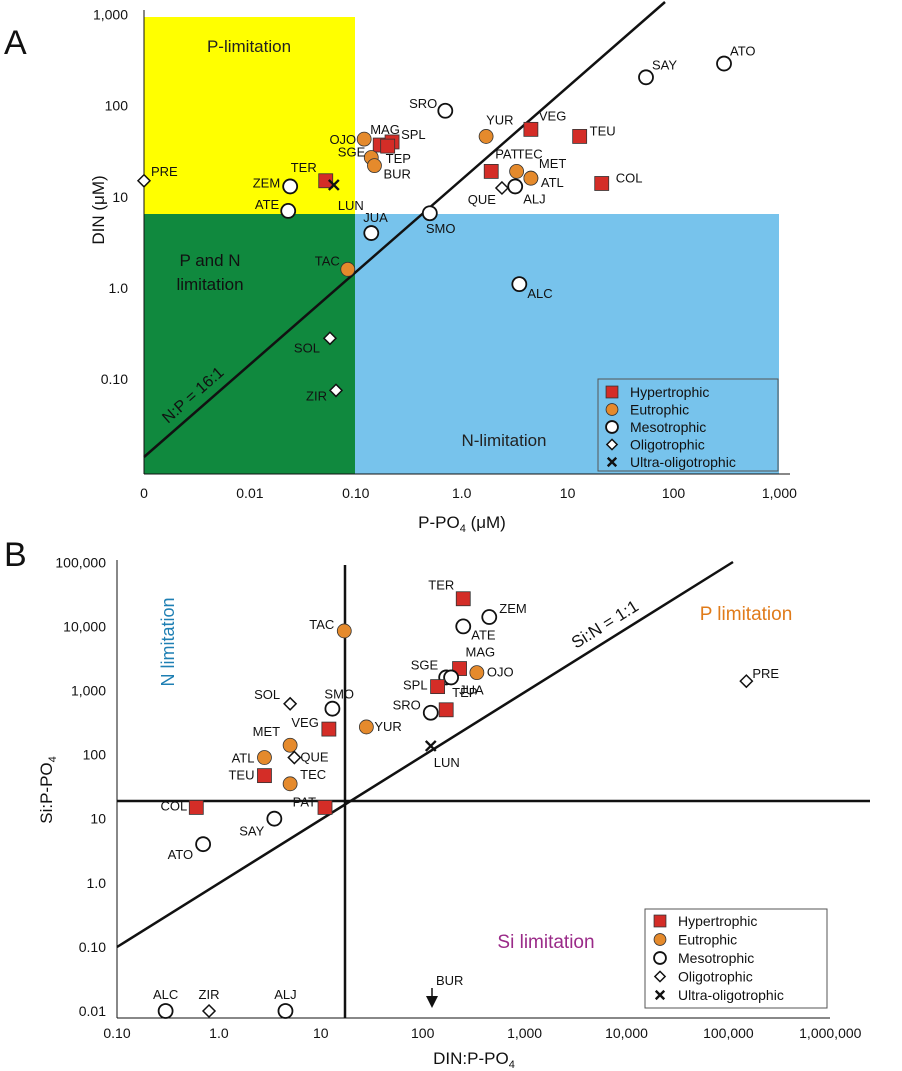 The width and height of the screenshot is (902, 1071). I want to click on point-label-spl: SPL, so click(415, 685).